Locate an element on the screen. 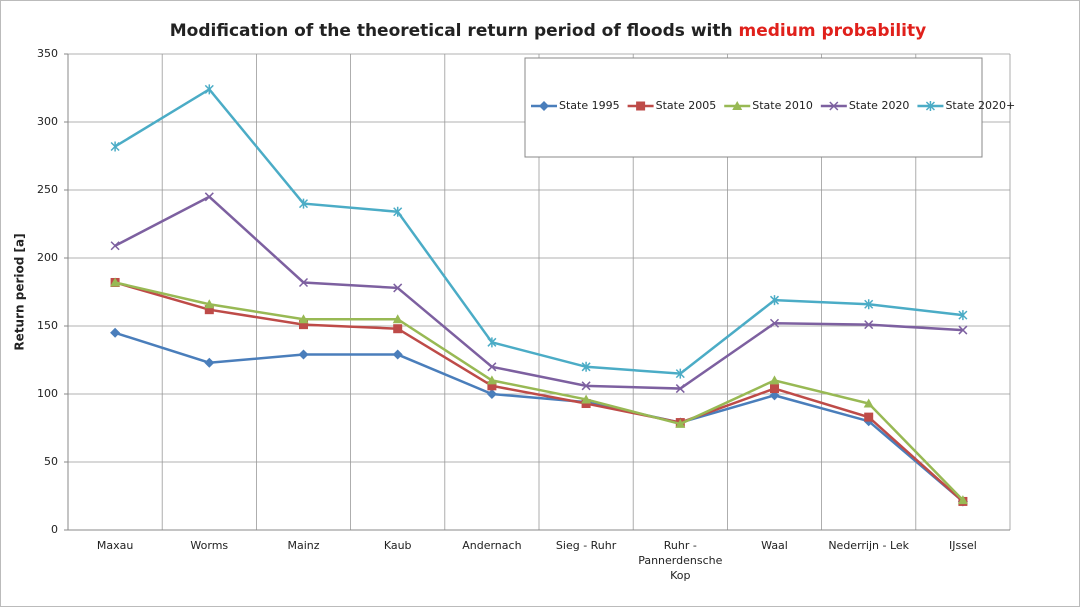 This screenshot has height=608, width=1081. x-tick-label: Sieg - Ruhr is located at coordinates (586, 545).